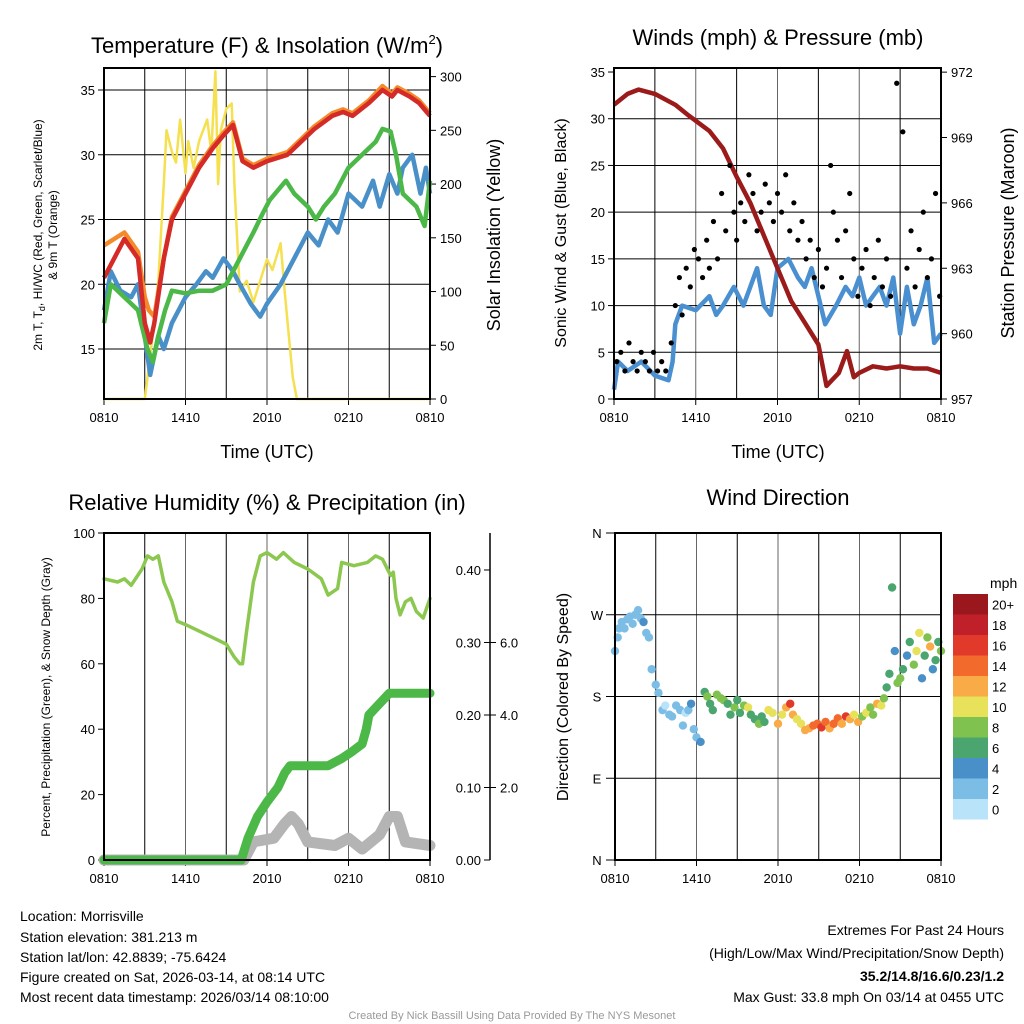 The image size is (1024, 1024). I want to click on wind-direction-title: Wind Direction, so click(777, 497).